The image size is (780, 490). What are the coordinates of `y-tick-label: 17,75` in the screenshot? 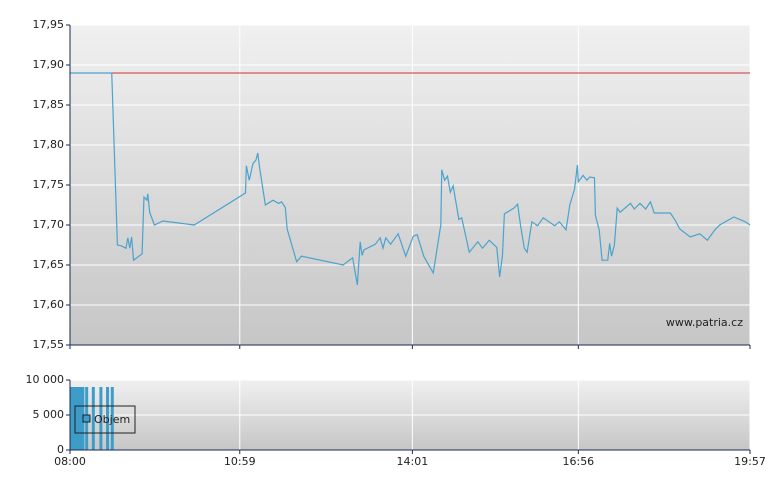 It's located at (49, 184).